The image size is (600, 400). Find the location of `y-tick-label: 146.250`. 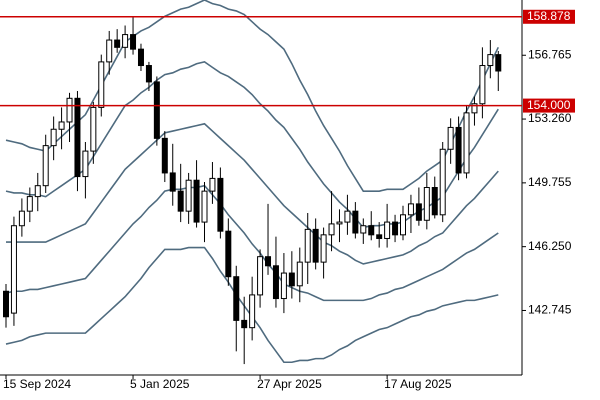

y-tick-label: 146.250 is located at coordinates (550, 246).